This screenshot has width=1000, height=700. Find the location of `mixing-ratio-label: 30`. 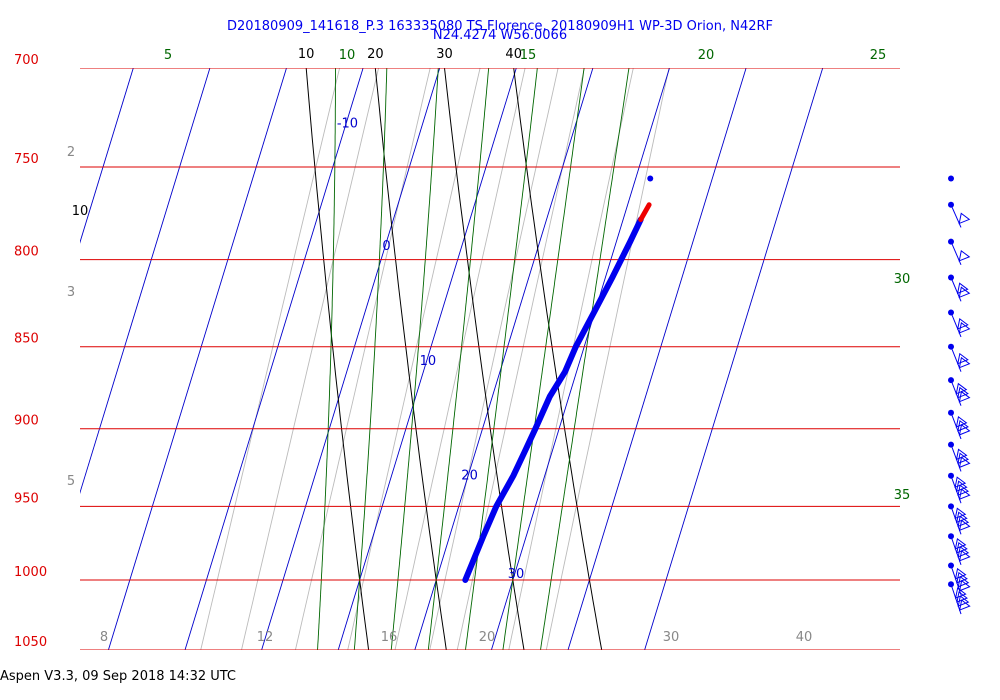

mixing-ratio-label: 30 is located at coordinates (671, 637).